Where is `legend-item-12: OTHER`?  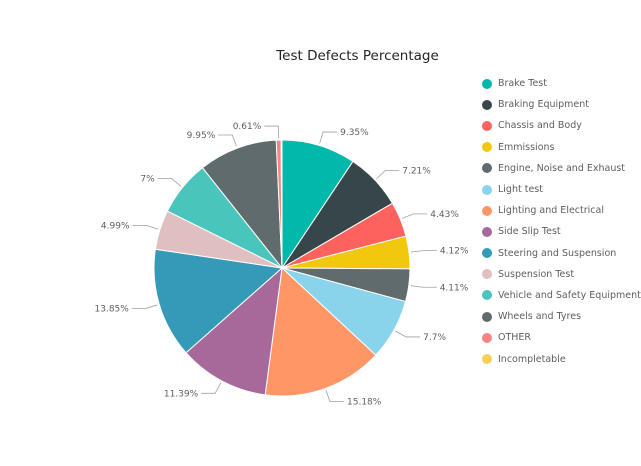 legend-item-12: OTHER is located at coordinates (561, 337).